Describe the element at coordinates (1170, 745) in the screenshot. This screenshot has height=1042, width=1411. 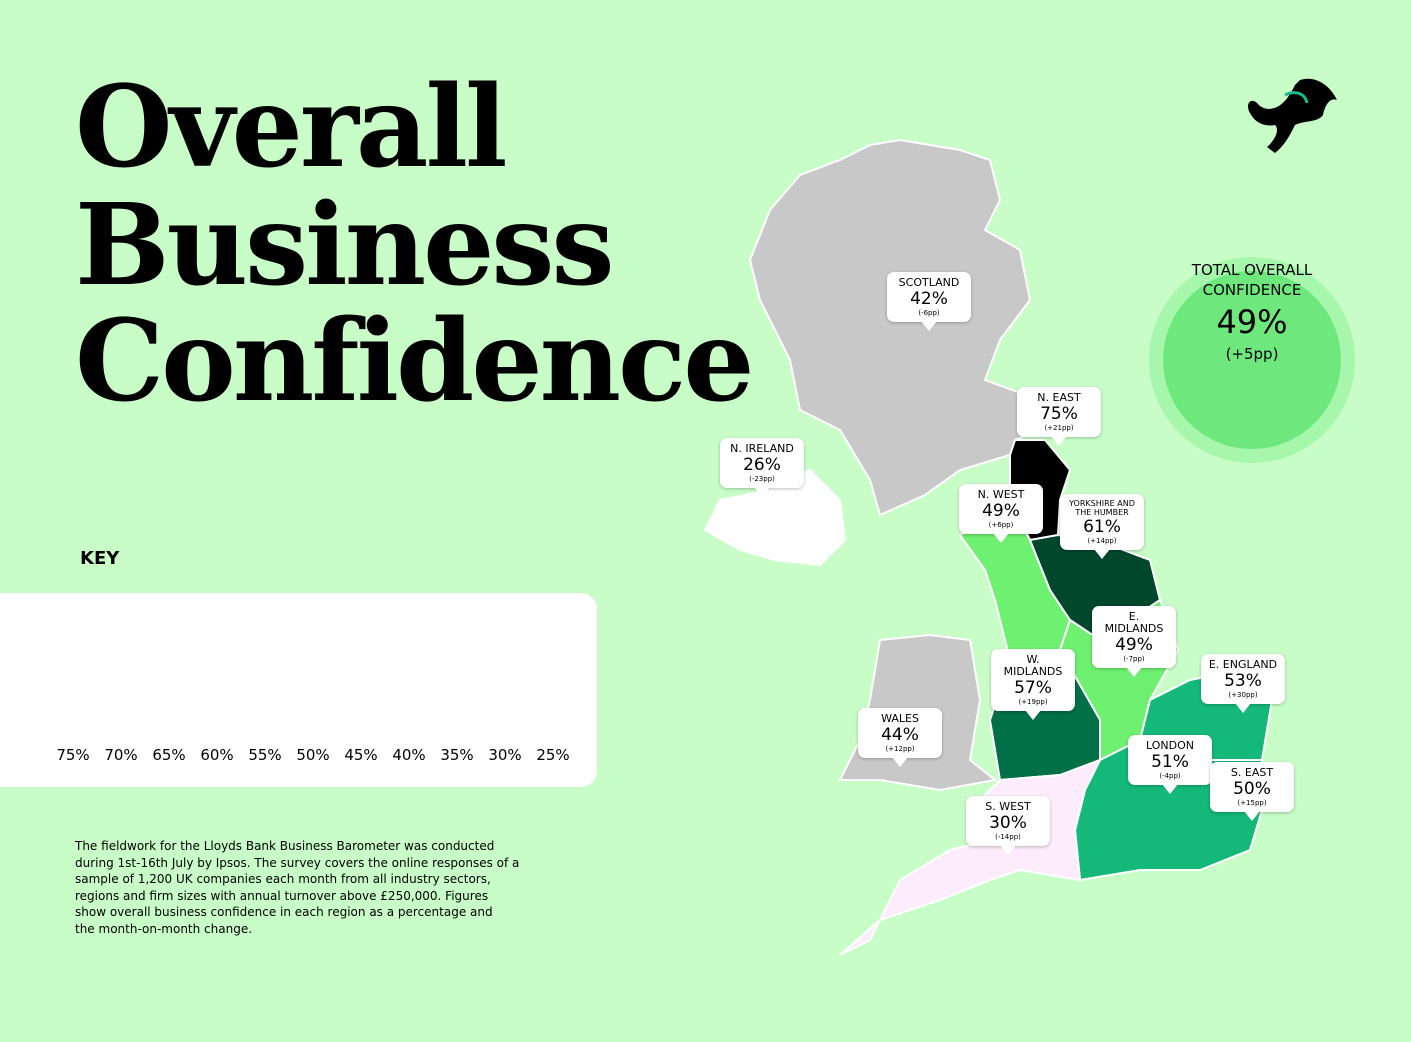
I see `region-name: LONDON` at that location.